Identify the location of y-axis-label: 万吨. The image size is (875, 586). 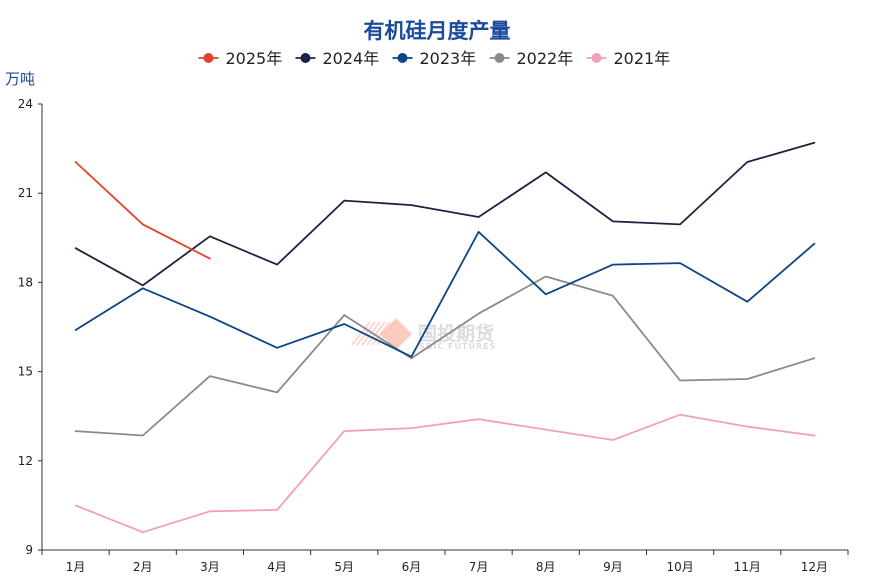
(20, 79).